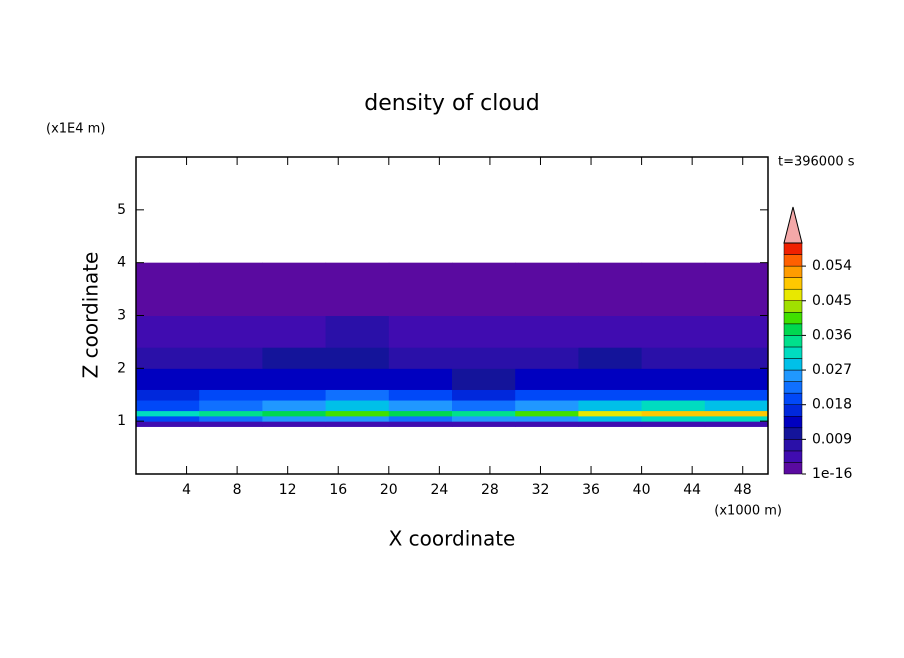  What do you see at coordinates (389, 490) in the screenshot?
I see `x-tick-label: 20` at bounding box center [389, 490].